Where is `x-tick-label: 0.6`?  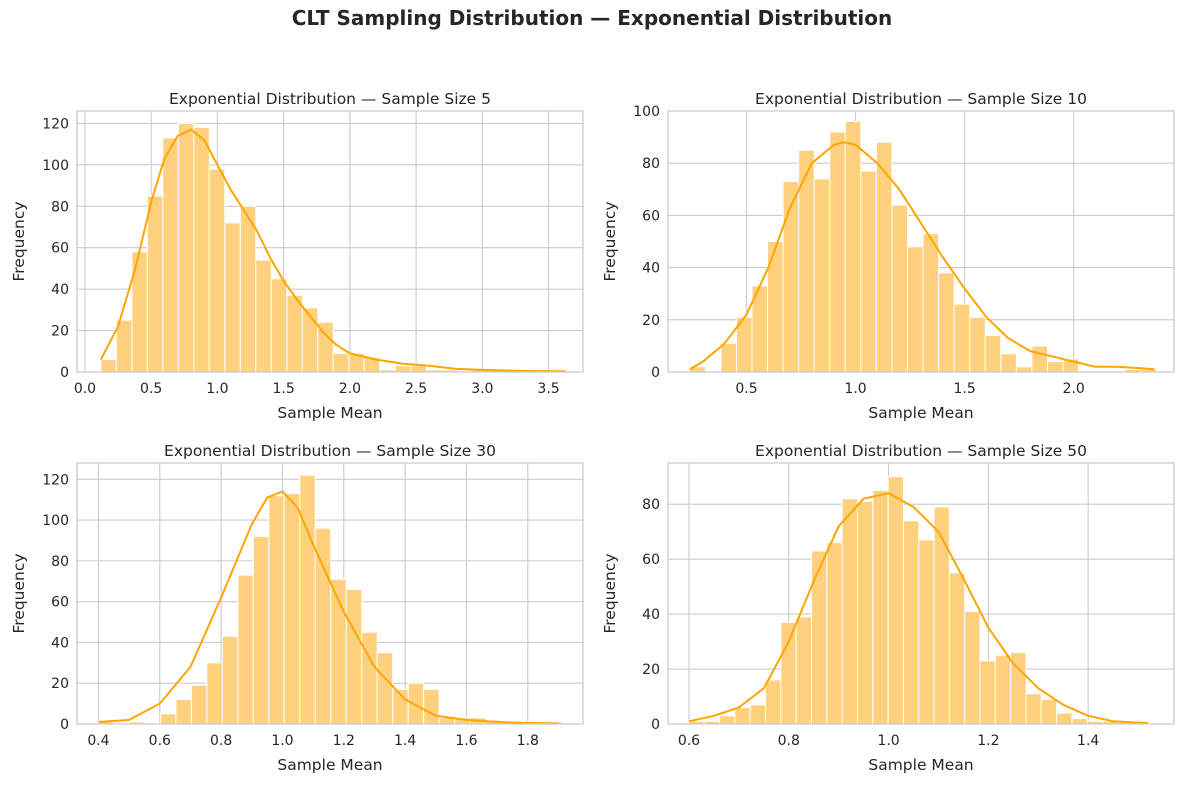 x-tick-label: 0.6 is located at coordinates (160, 741).